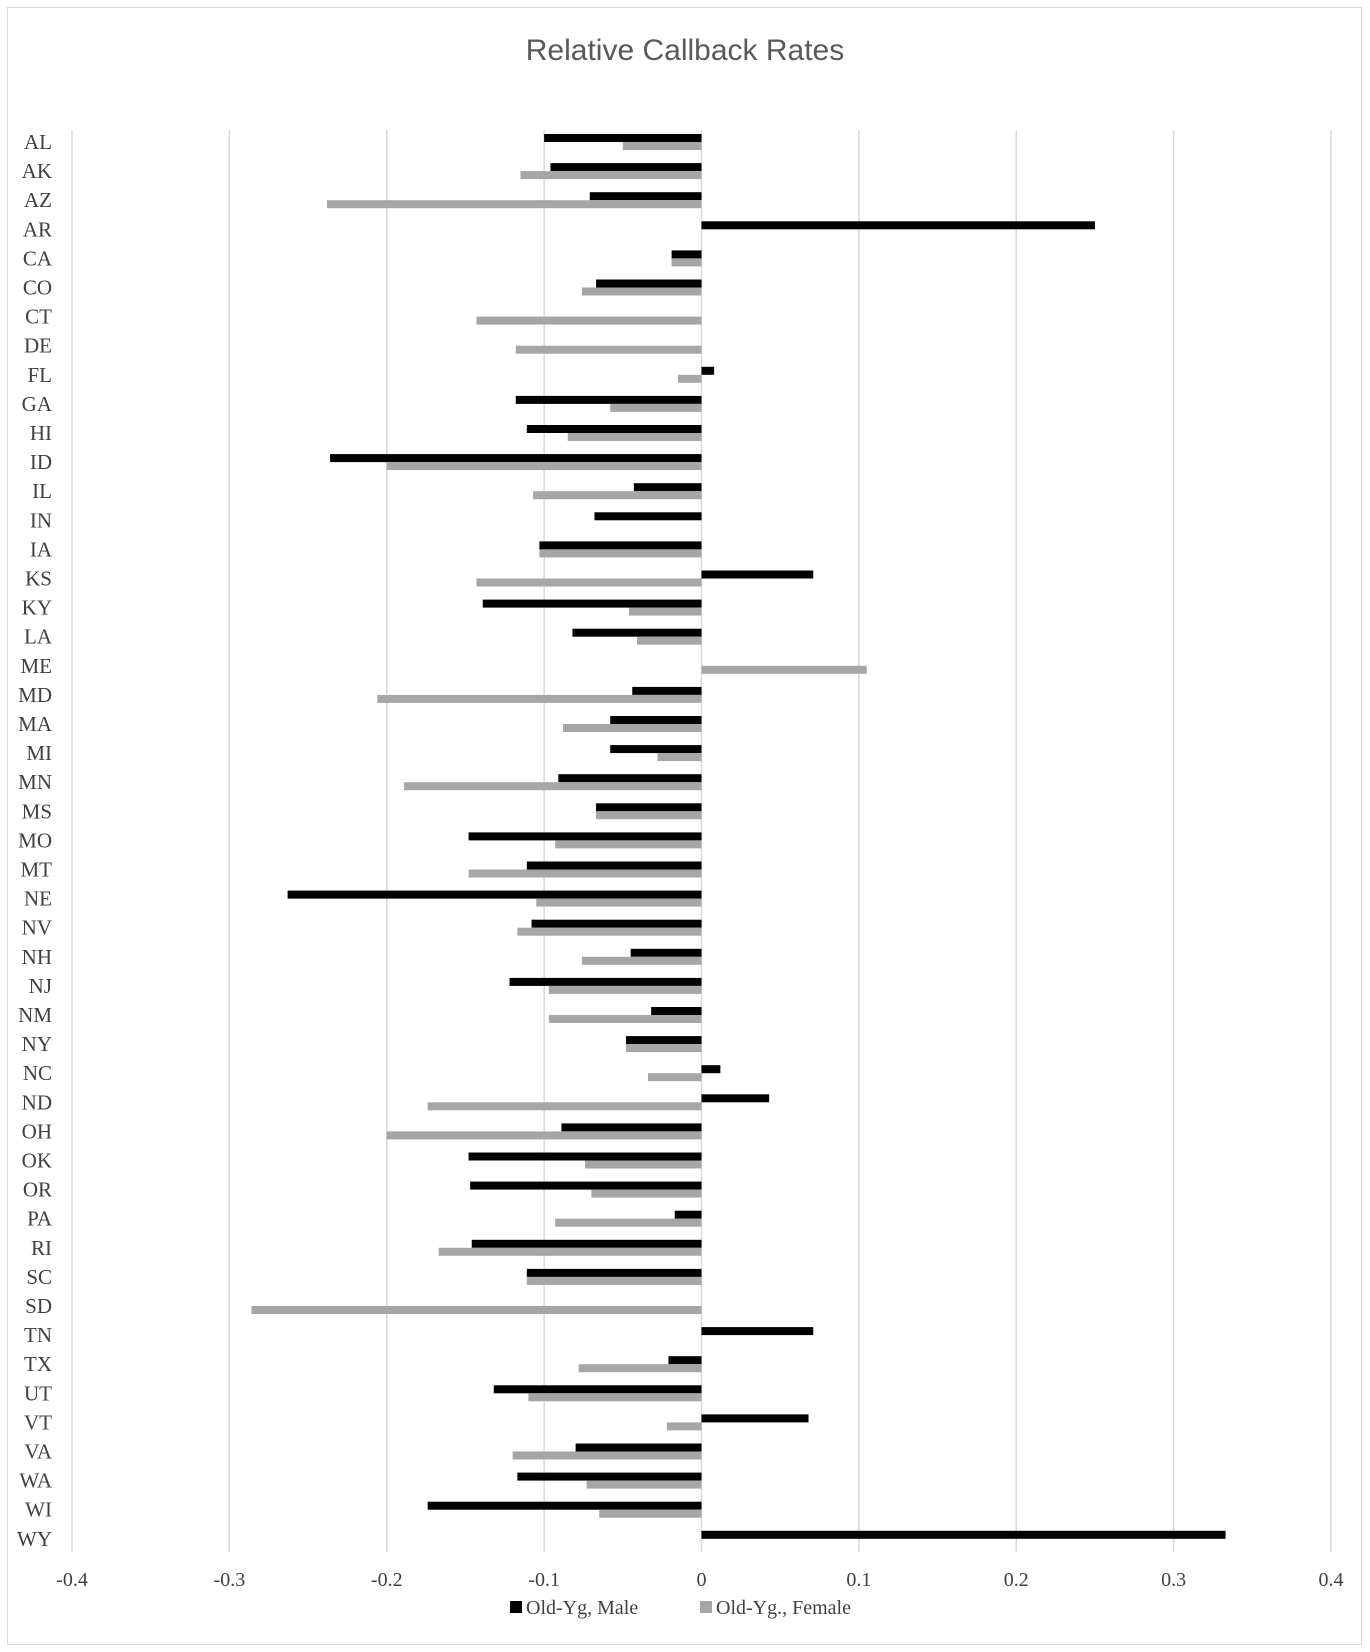  I want to click on category-label: VT, so click(38, 1422).